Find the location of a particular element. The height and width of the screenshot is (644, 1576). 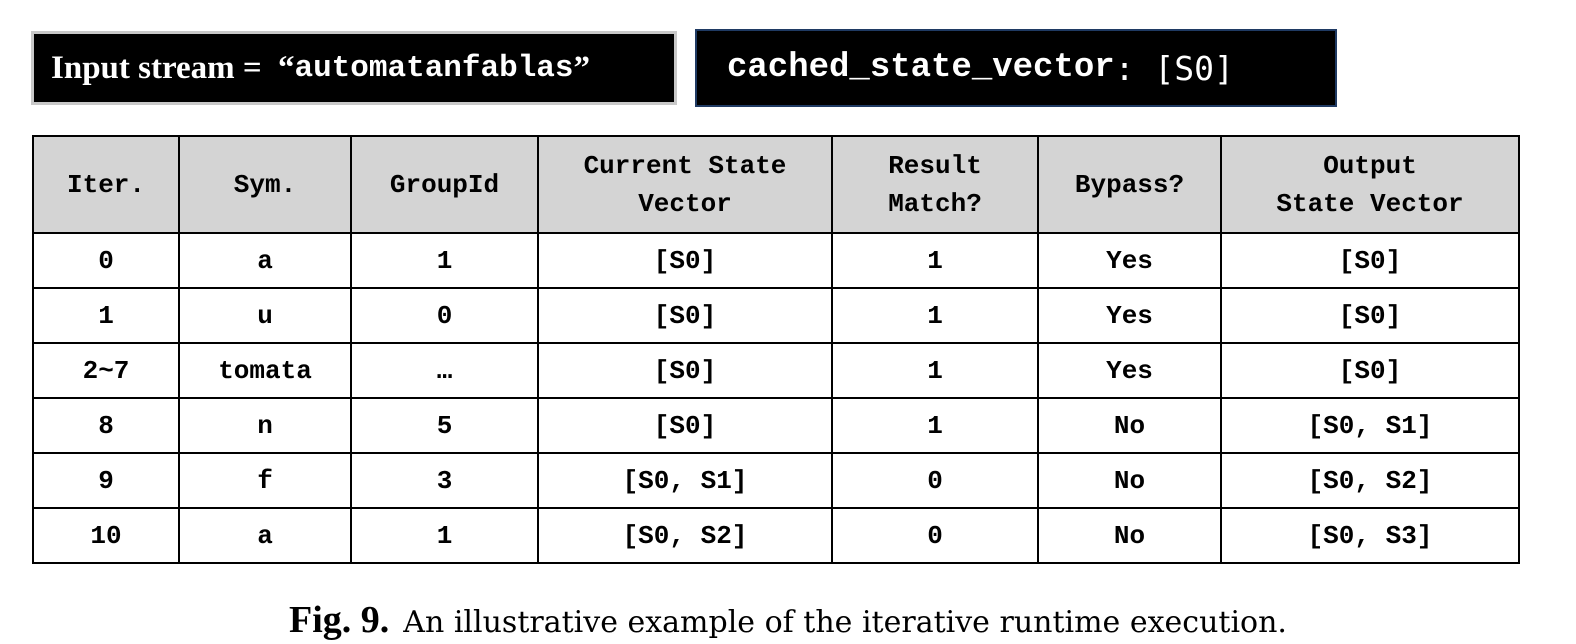

column-header-line: Iter. is located at coordinates (105, 184).